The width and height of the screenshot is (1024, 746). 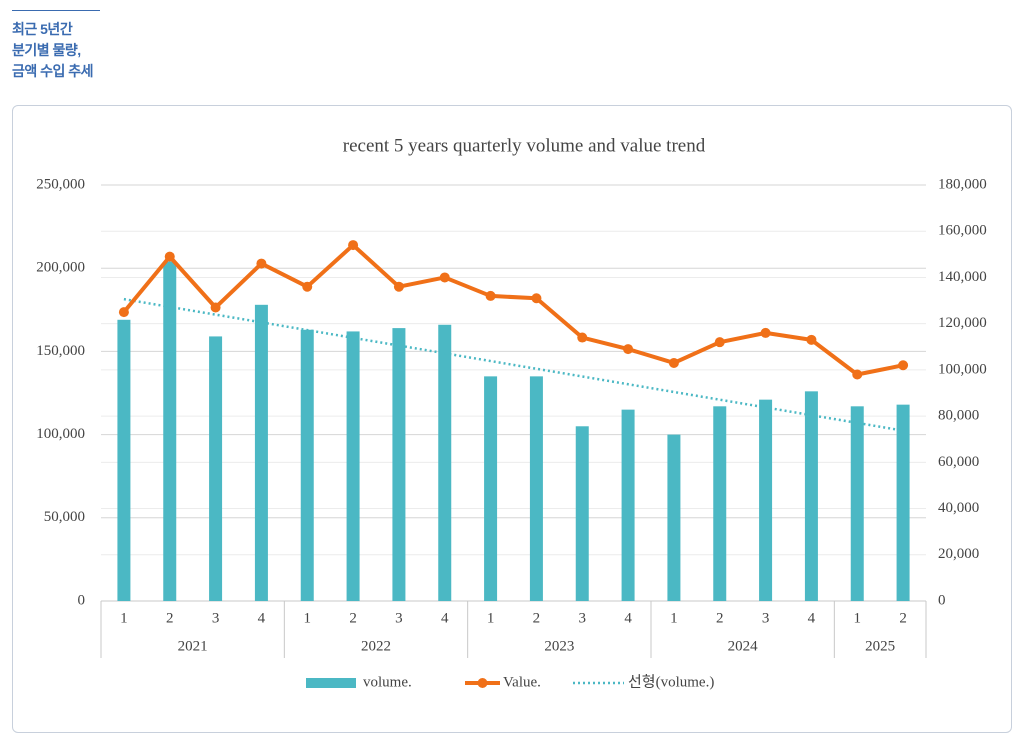 I want to click on value-line, so click(x=513, y=310).